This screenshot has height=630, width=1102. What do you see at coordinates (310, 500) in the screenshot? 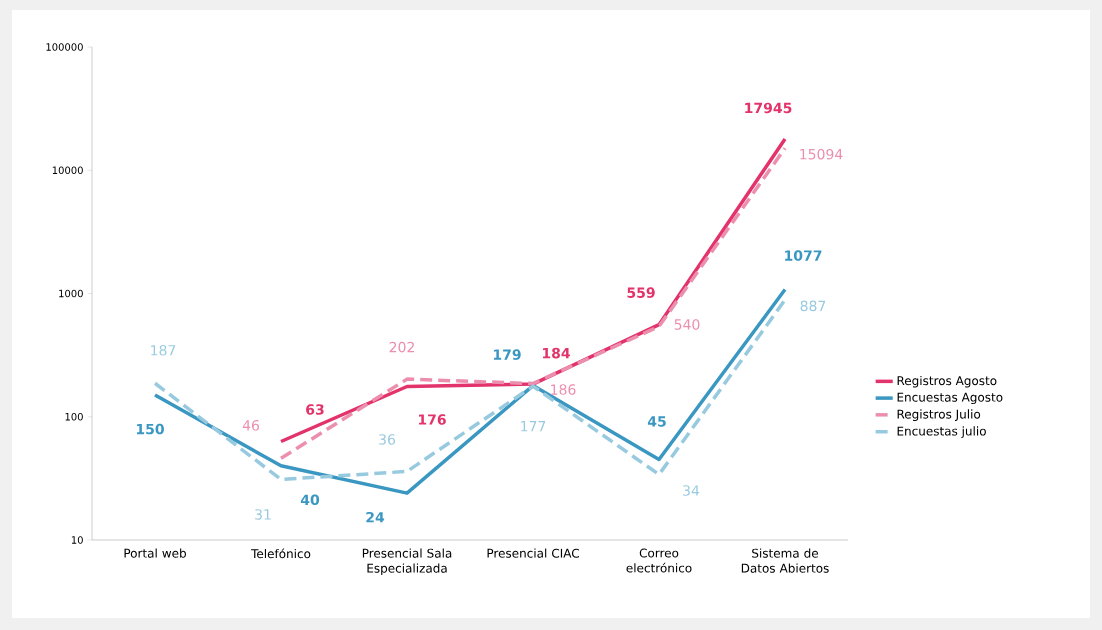
I see `data-label: 40` at bounding box center [310, 500].